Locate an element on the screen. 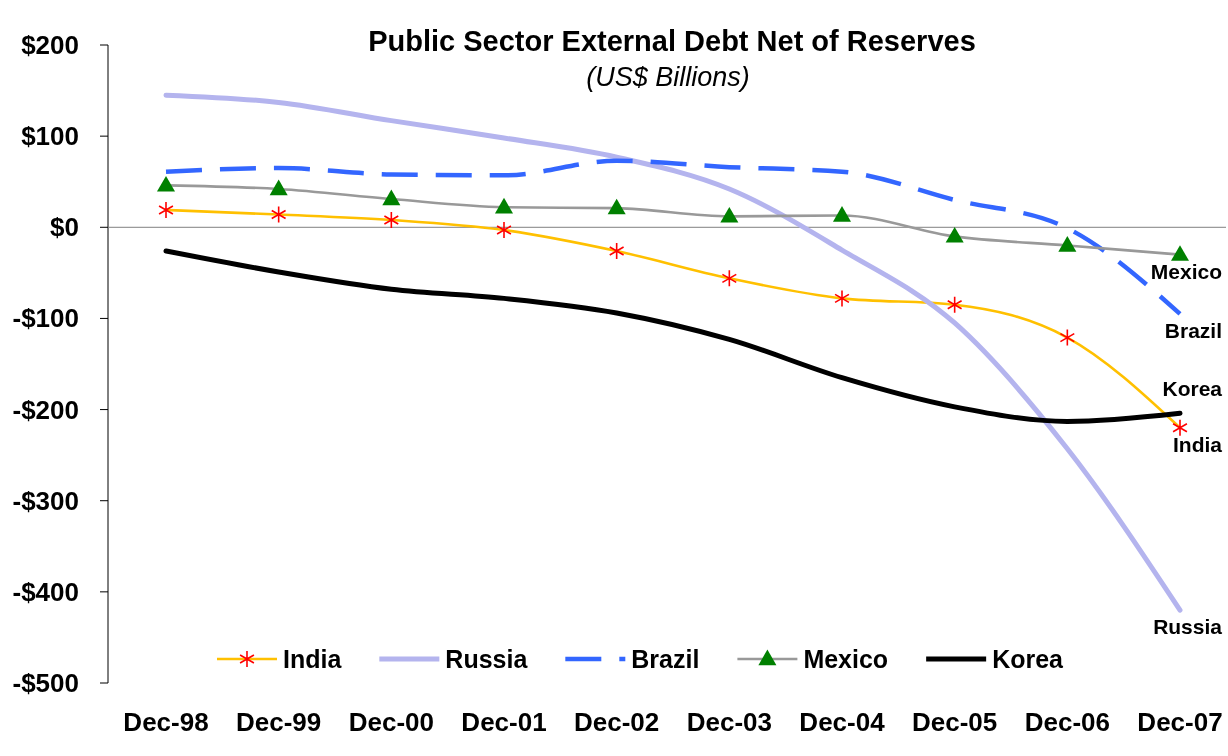 This screenshot has width=1228, height=756. text: (US$ Billions) is located at coordinates (668, 77).